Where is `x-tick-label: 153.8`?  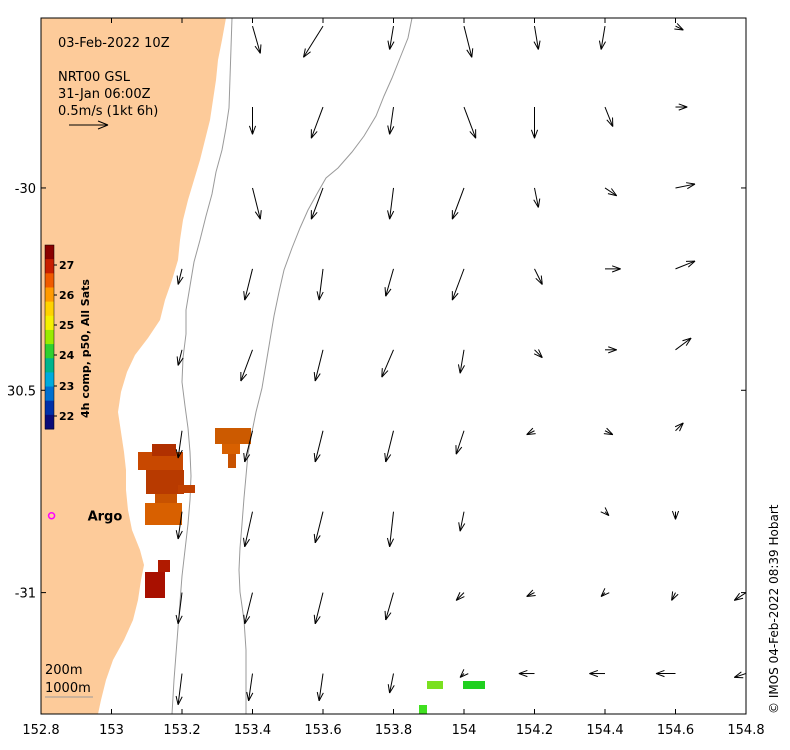 x-tick-label: 153.8 is located at coordinates (393, 730).